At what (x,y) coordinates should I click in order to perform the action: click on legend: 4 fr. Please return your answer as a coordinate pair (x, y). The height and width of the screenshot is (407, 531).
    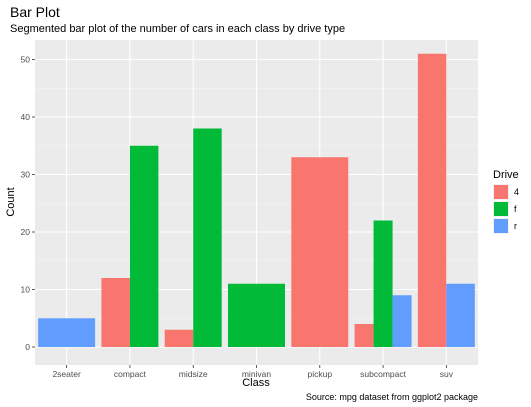
    Looking at the image, I should click on (506, 209).